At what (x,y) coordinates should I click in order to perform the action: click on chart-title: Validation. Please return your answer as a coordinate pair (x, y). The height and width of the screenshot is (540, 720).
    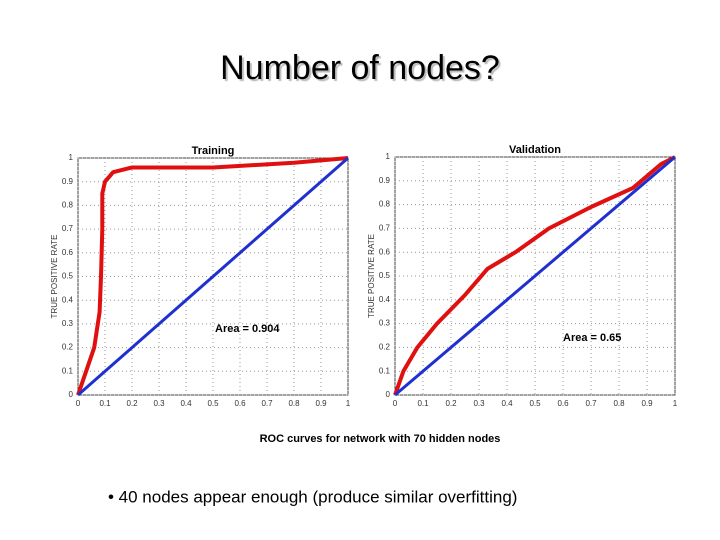
    Looking at the image, I should click on (535, 150).